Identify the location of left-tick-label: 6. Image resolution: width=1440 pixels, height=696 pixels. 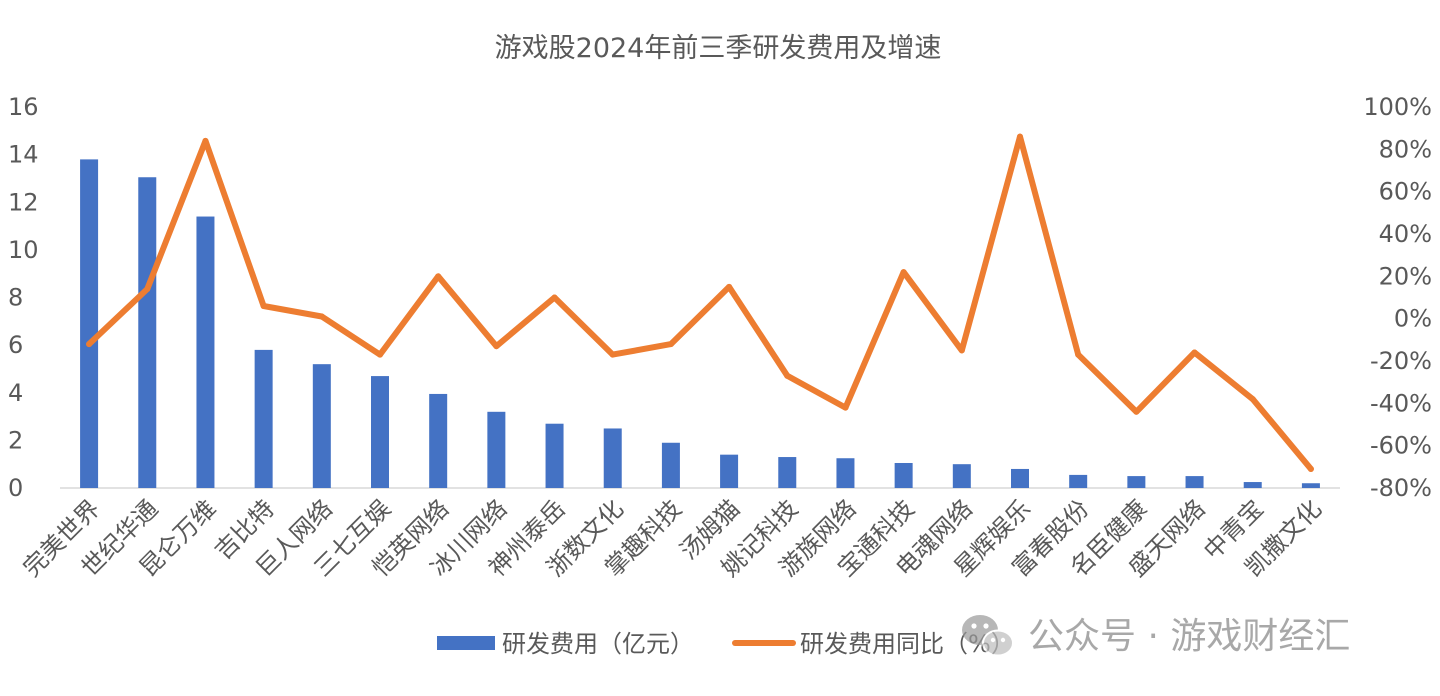
(15, 345).